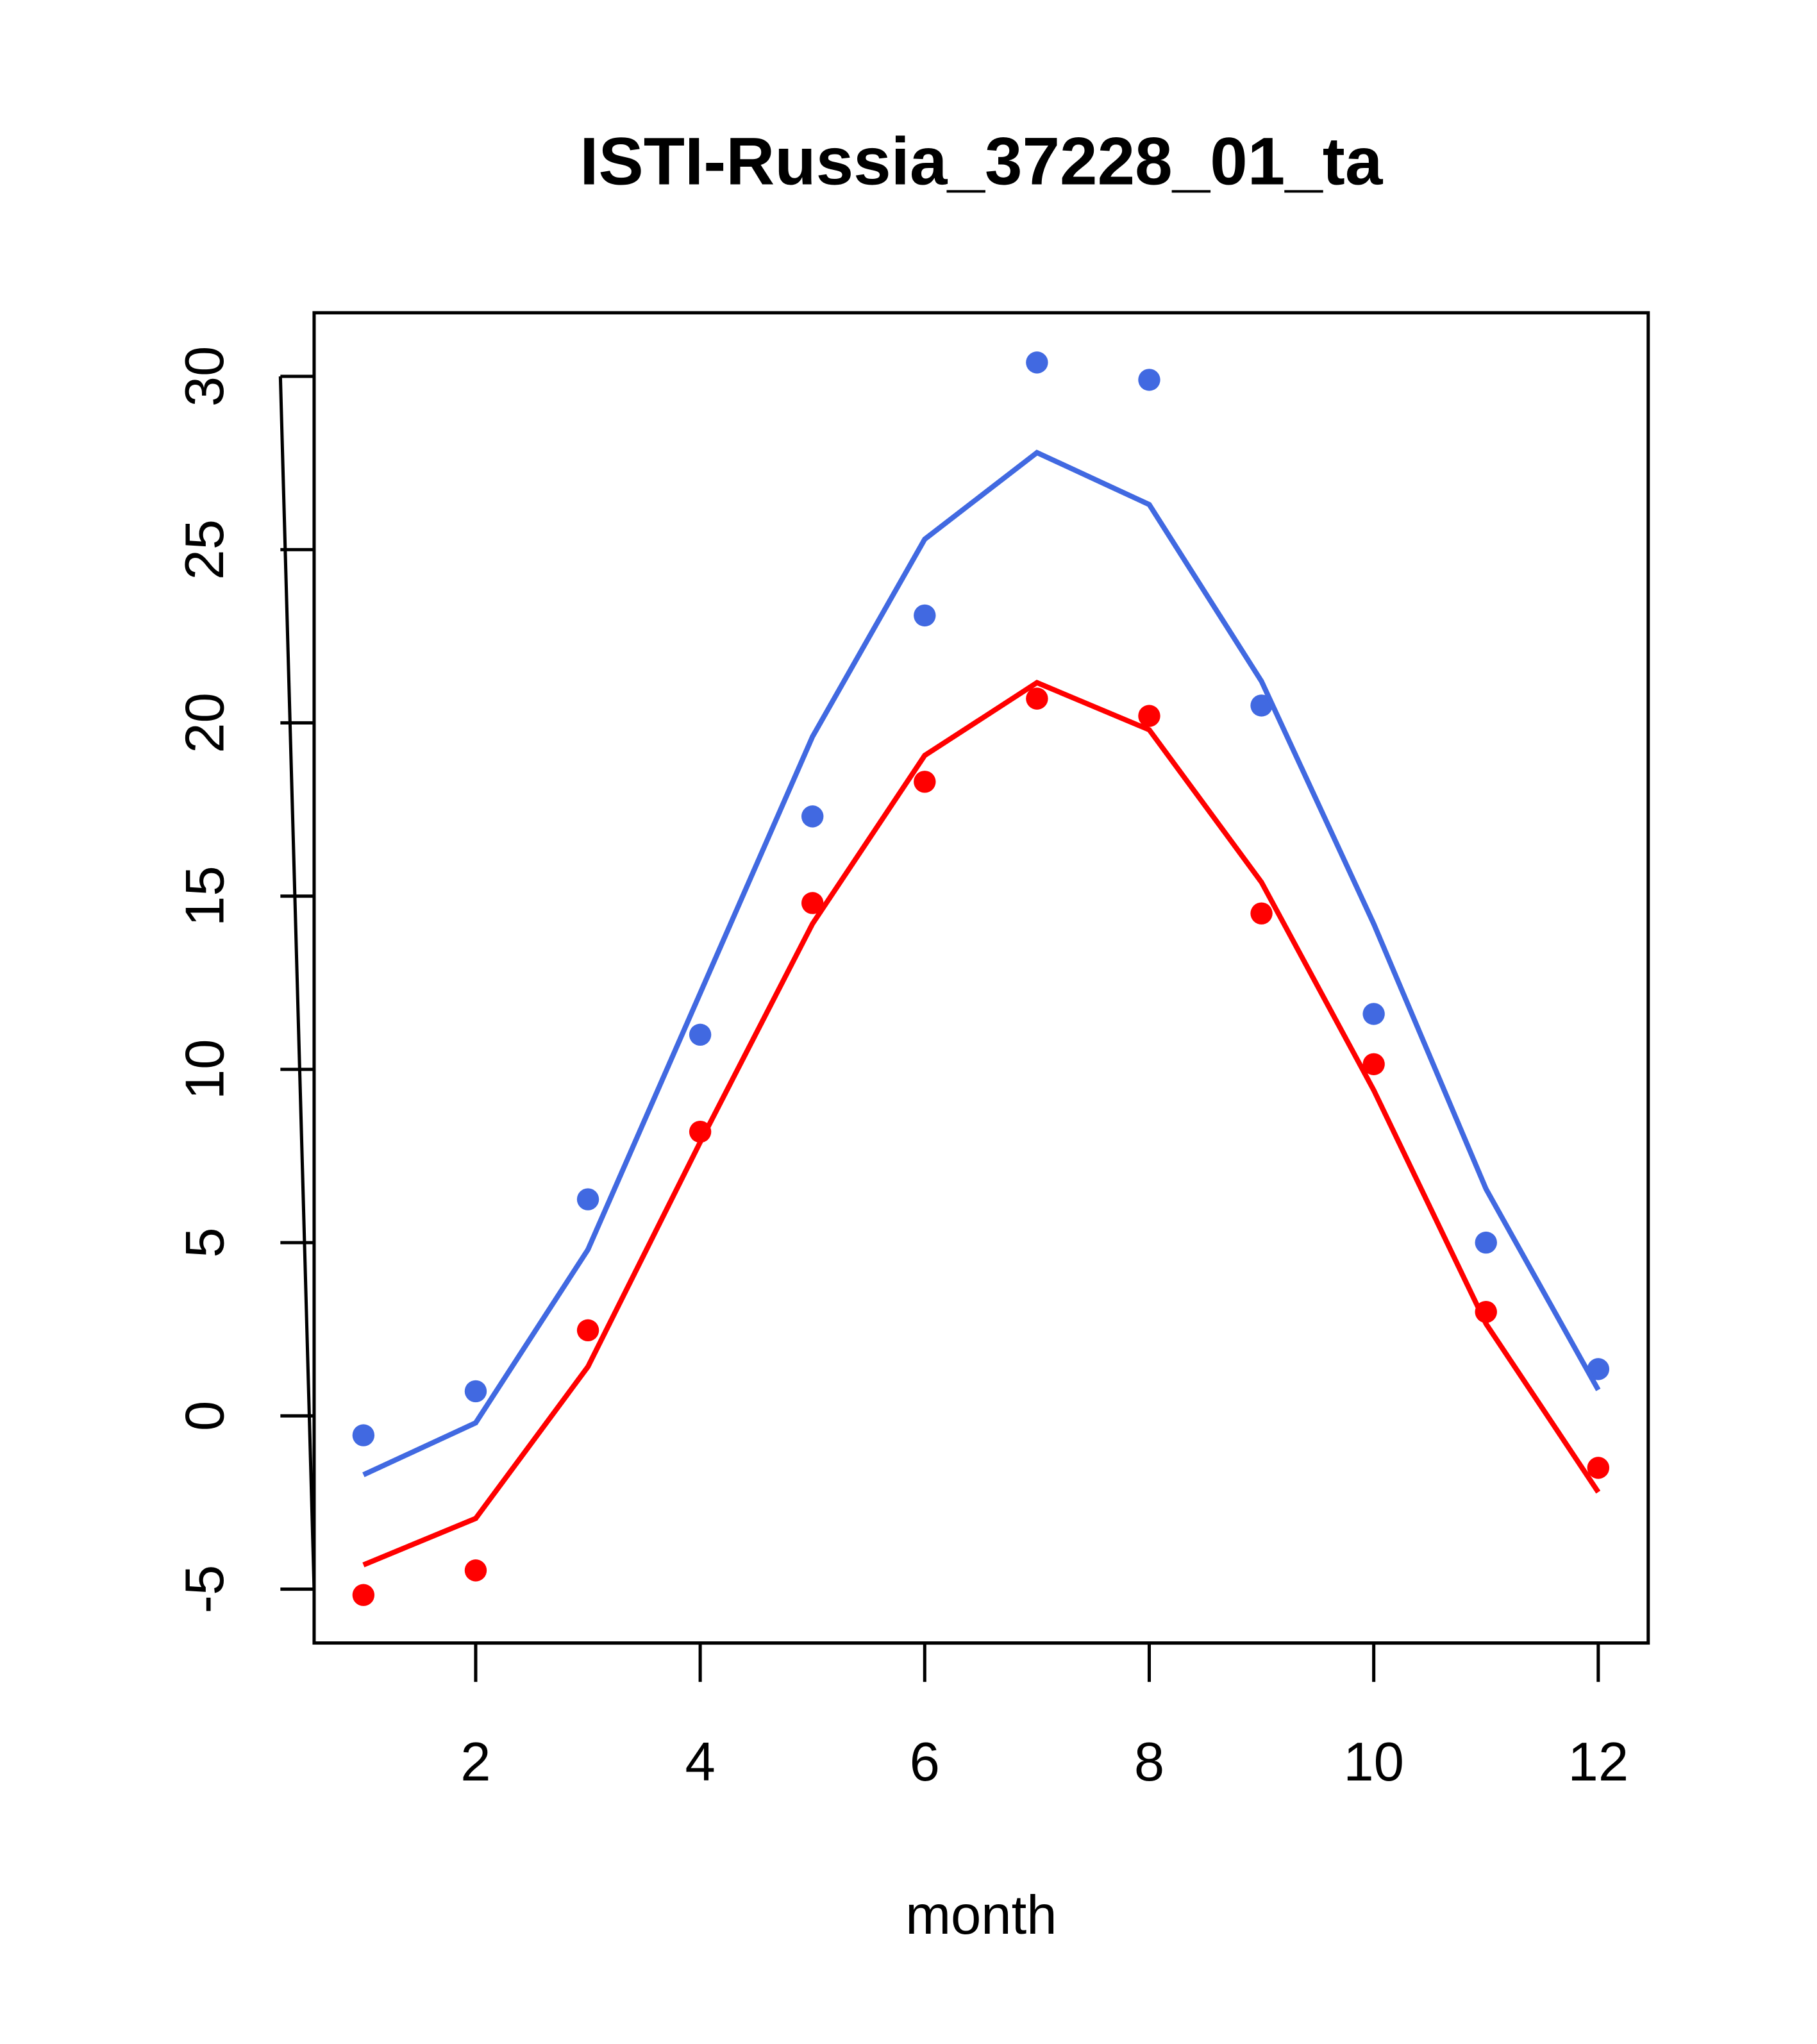 The width and height of the screenshot is (1817, 2044). Describe the element at coordinates (1149, 1763) in the screenshot. I see `x-tick-label: 8` at that location.